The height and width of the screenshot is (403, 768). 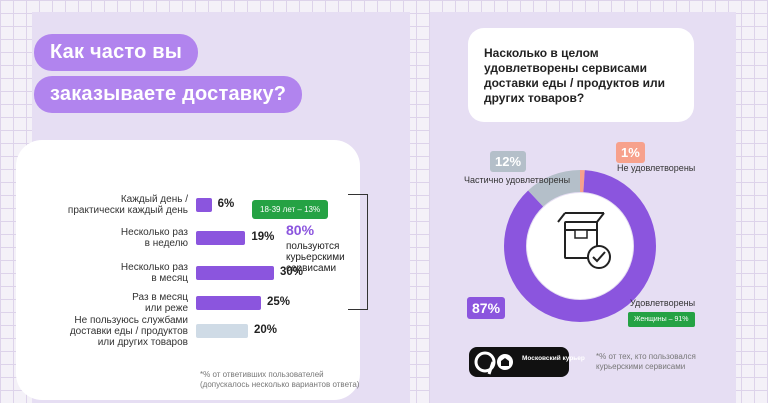 What do you see at coordinates (263, 237) in the screenshot?
I see `bar-value-label: 19%` at bounding box center [263, 237].